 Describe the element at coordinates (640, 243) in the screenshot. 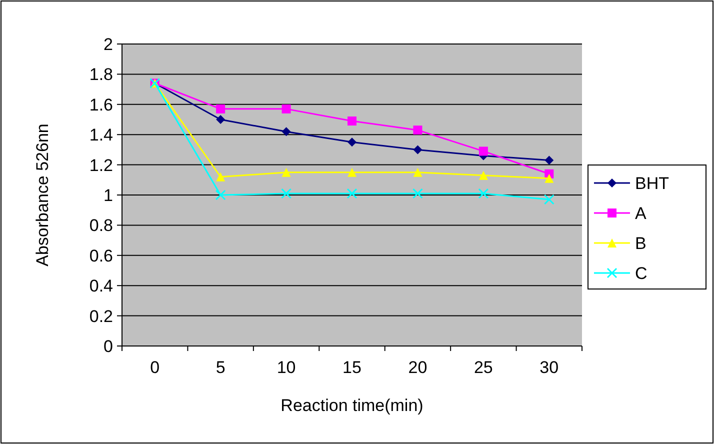

I see `legend-label: B` at that location.